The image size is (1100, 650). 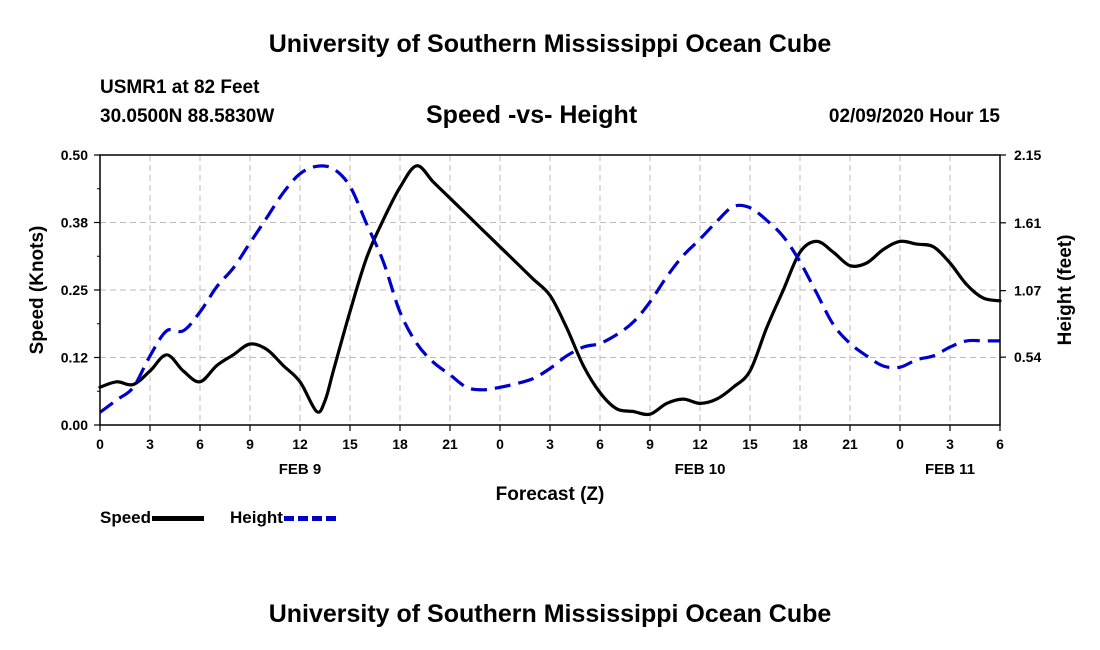 I want to click on legend-speed: Speed, so click(x=152, y=518).